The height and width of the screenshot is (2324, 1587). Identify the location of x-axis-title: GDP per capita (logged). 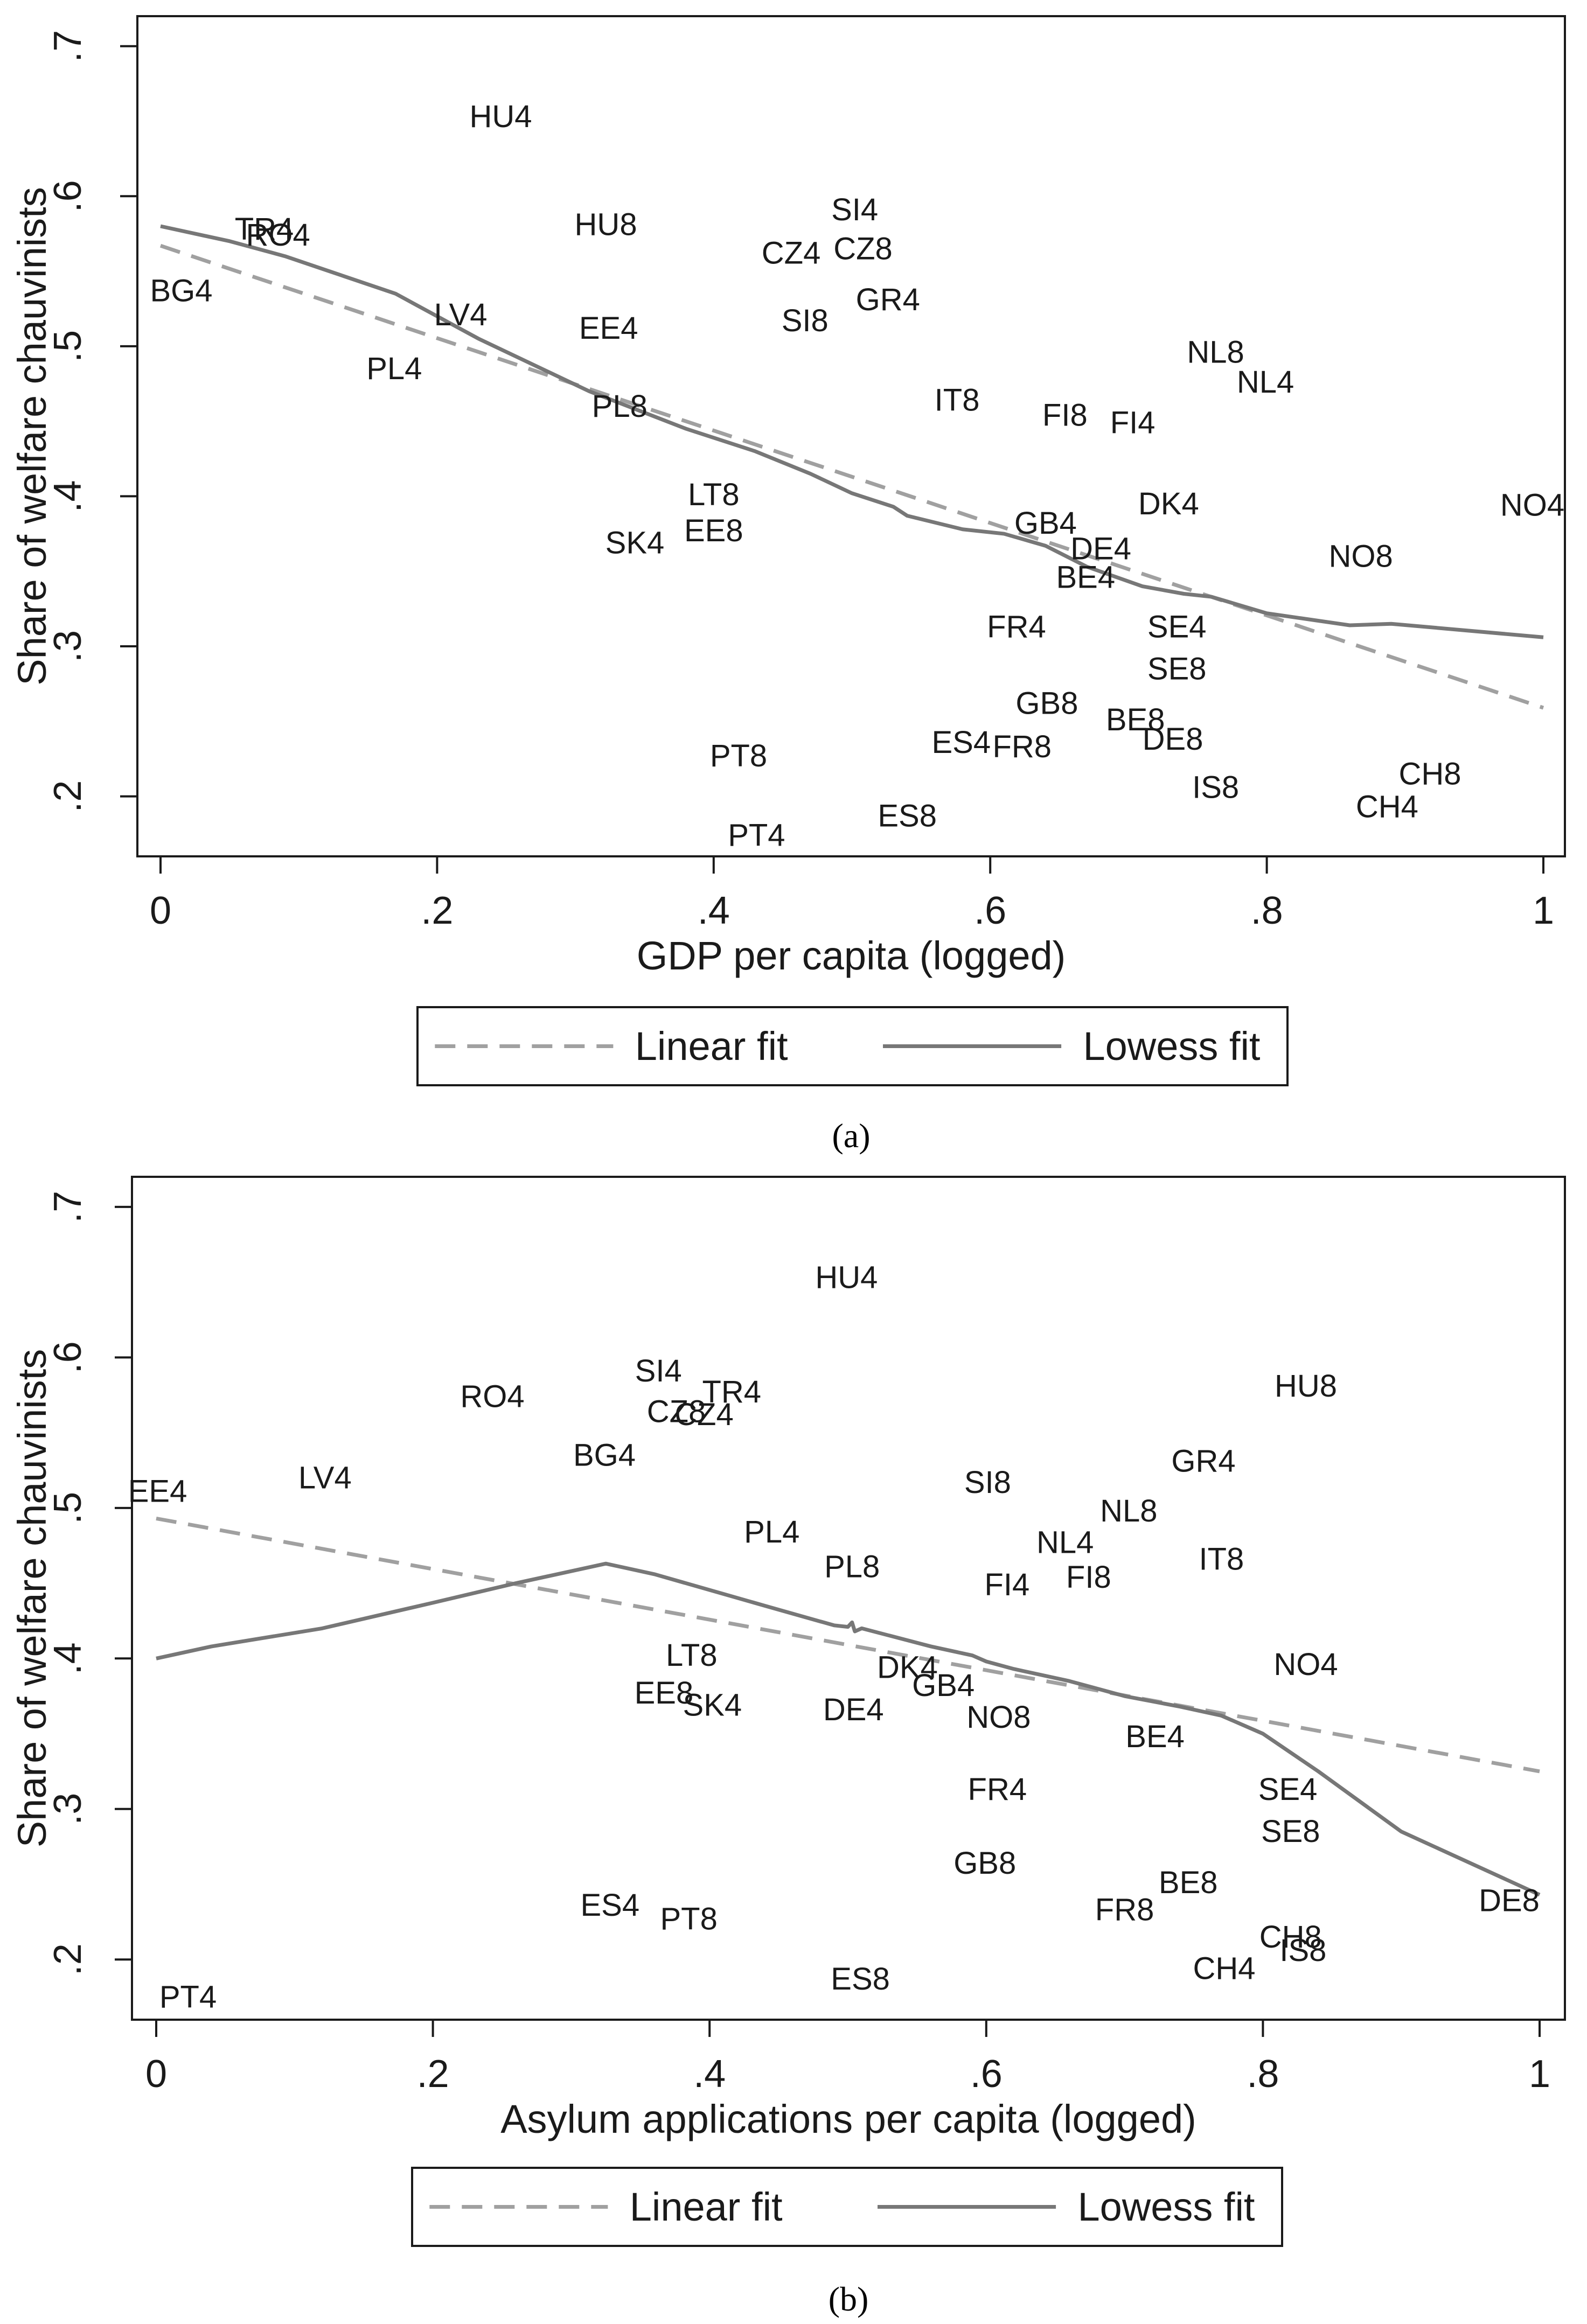
(851, 955).